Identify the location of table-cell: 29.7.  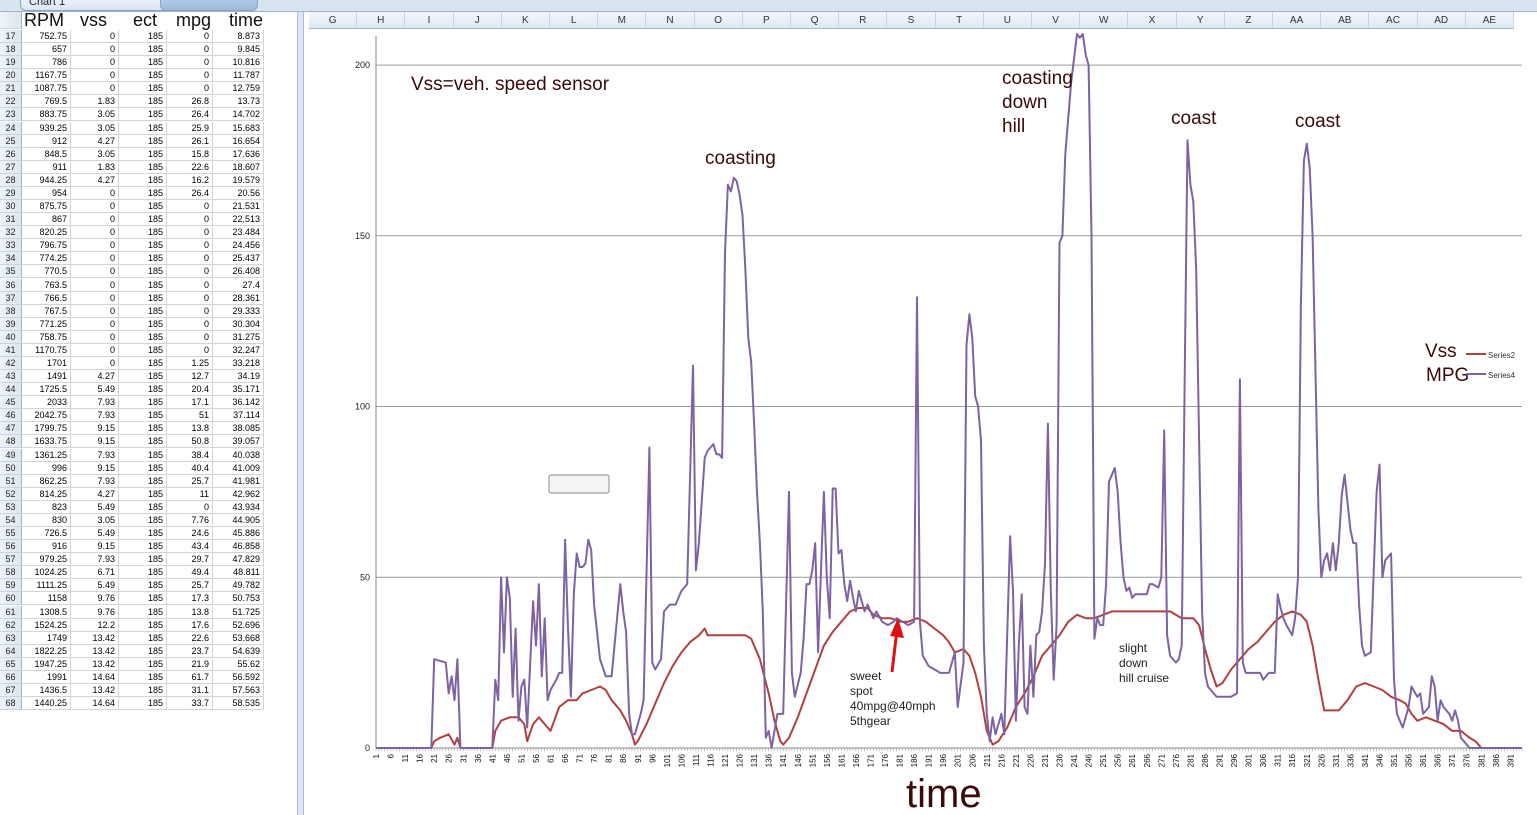
(190, 560).